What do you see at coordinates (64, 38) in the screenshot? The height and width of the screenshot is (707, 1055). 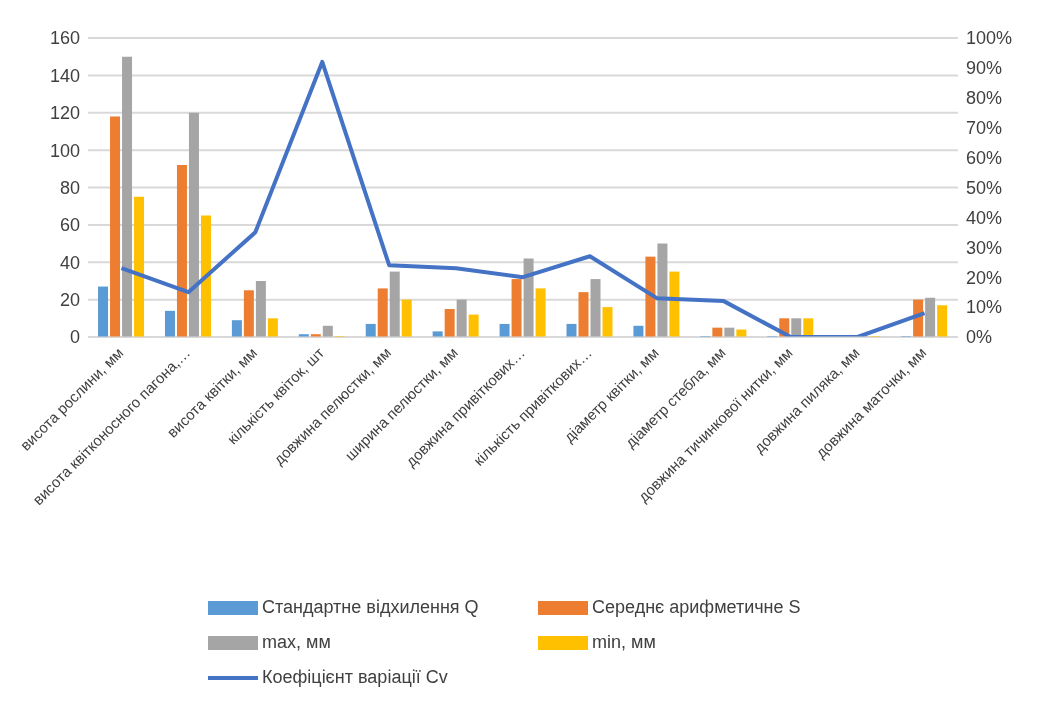 I see `y-tick-label: 160` at bounding box center [64, 38].